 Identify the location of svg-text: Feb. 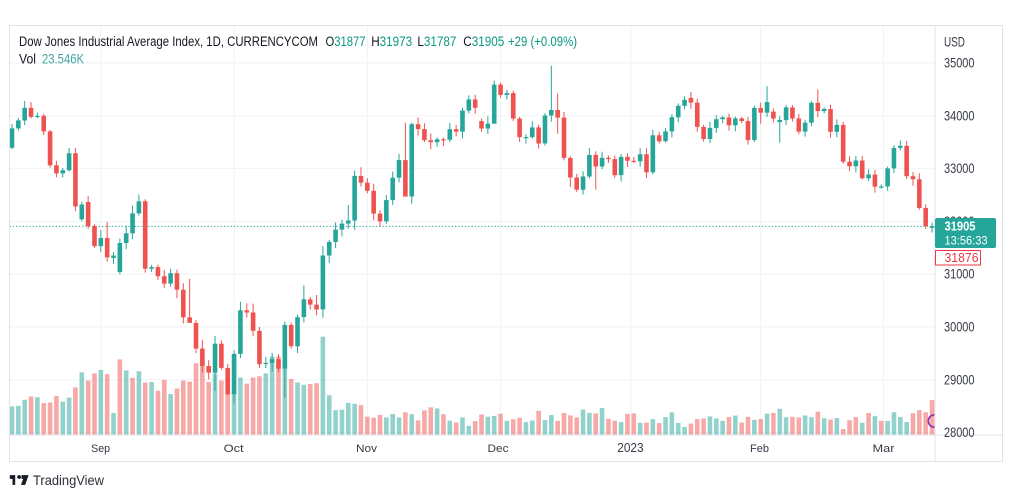
(759, 449).